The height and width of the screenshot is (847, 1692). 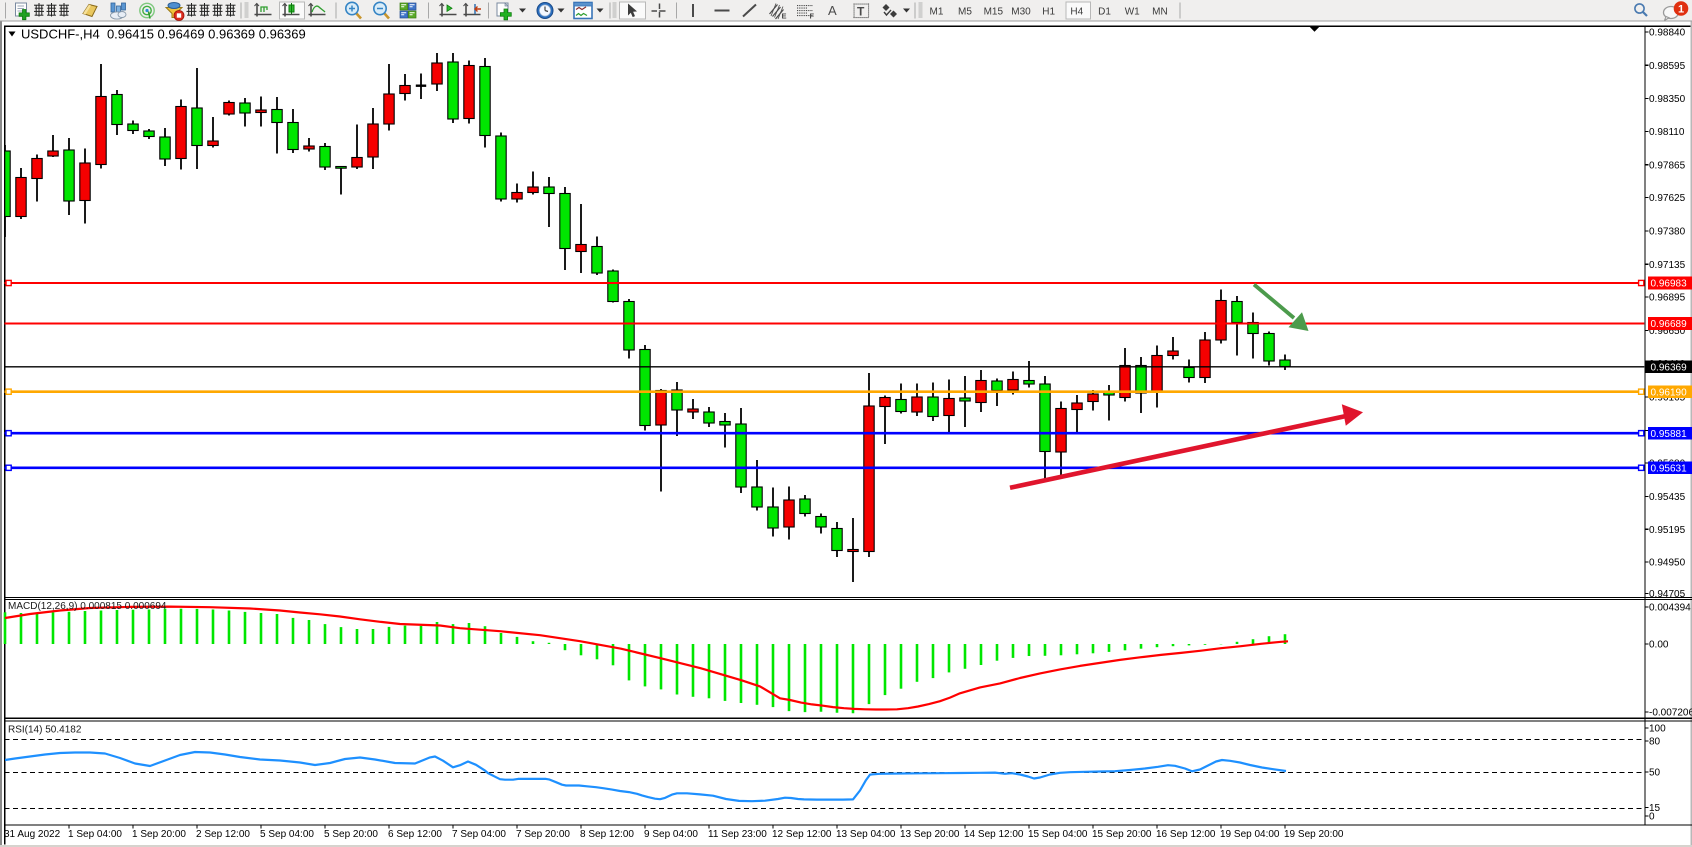 What do you see at coordinates (937, 12) in the screenshot?
I see `svg-text: M1` at bounding box center [937, 12].